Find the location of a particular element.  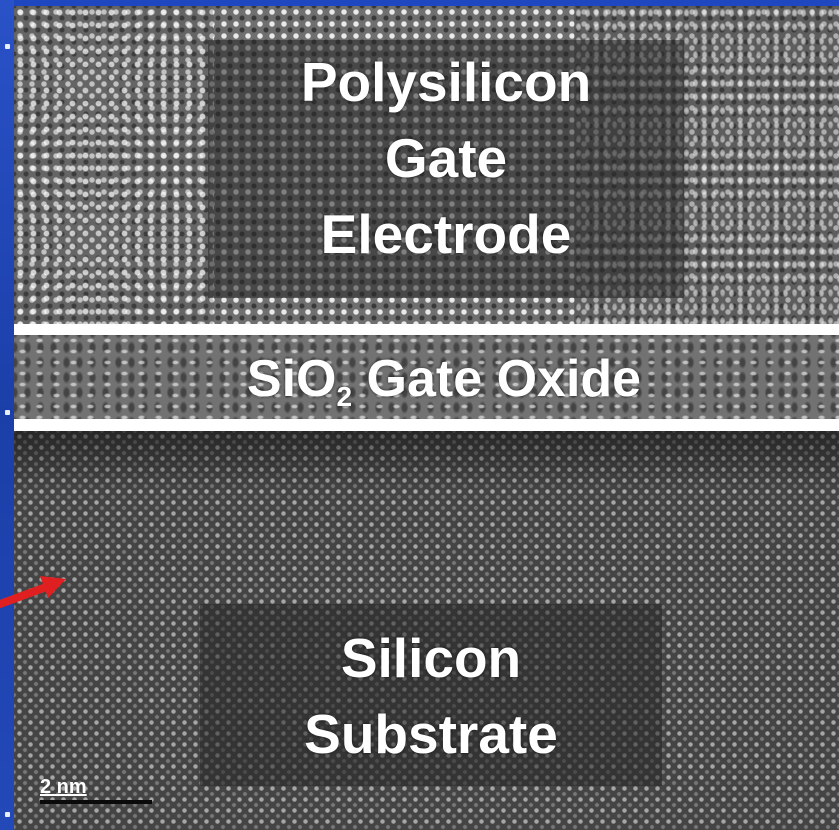

oxide-label-main: SiO is located at coordinates (291, 379).